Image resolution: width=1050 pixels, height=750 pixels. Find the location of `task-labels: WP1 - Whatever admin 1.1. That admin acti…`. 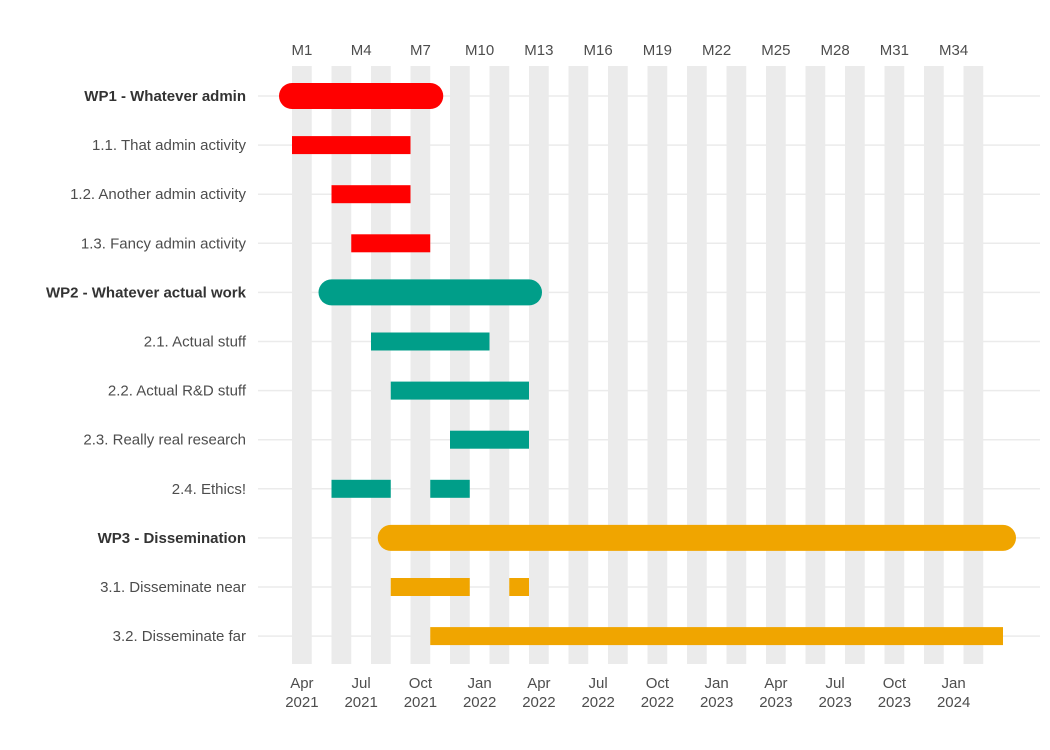

task-labels: WP1 - Whatever admin 1.1. That admin acti… is located at coordinates (146, 366).